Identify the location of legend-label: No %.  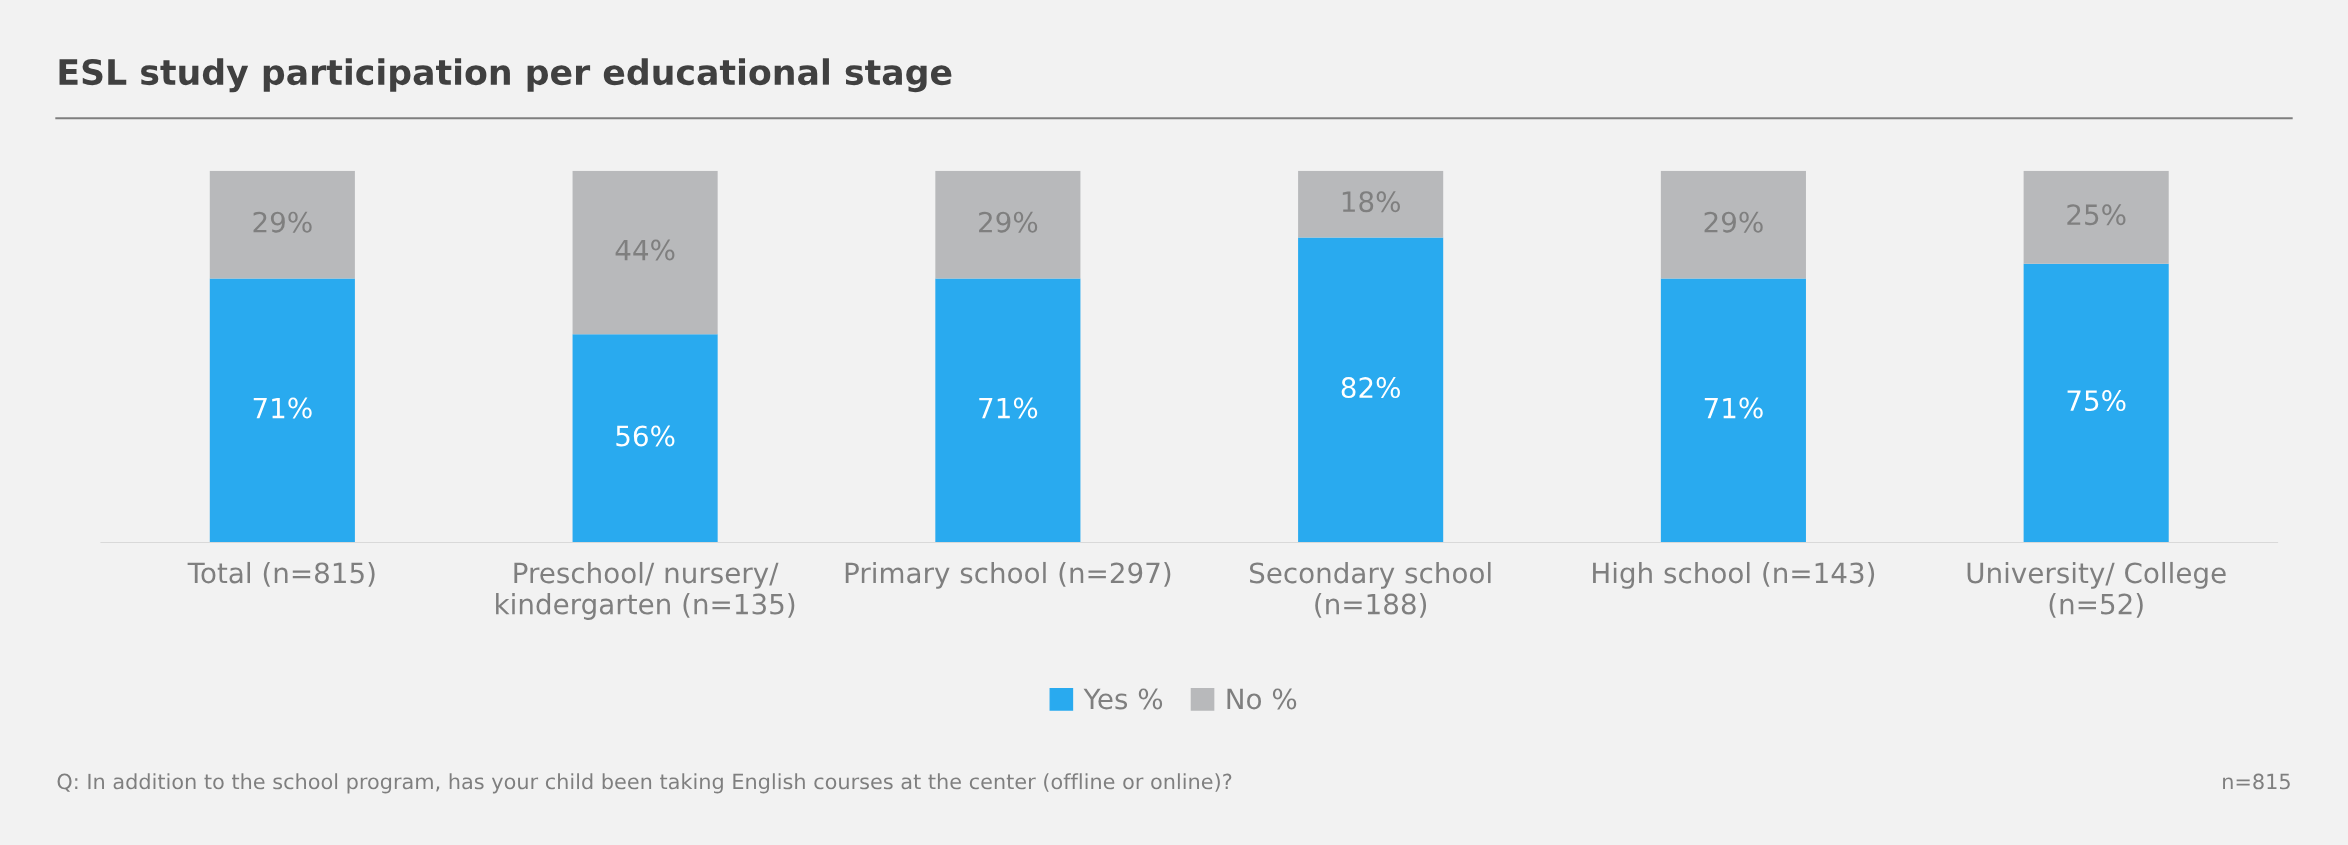
(1262, 699).